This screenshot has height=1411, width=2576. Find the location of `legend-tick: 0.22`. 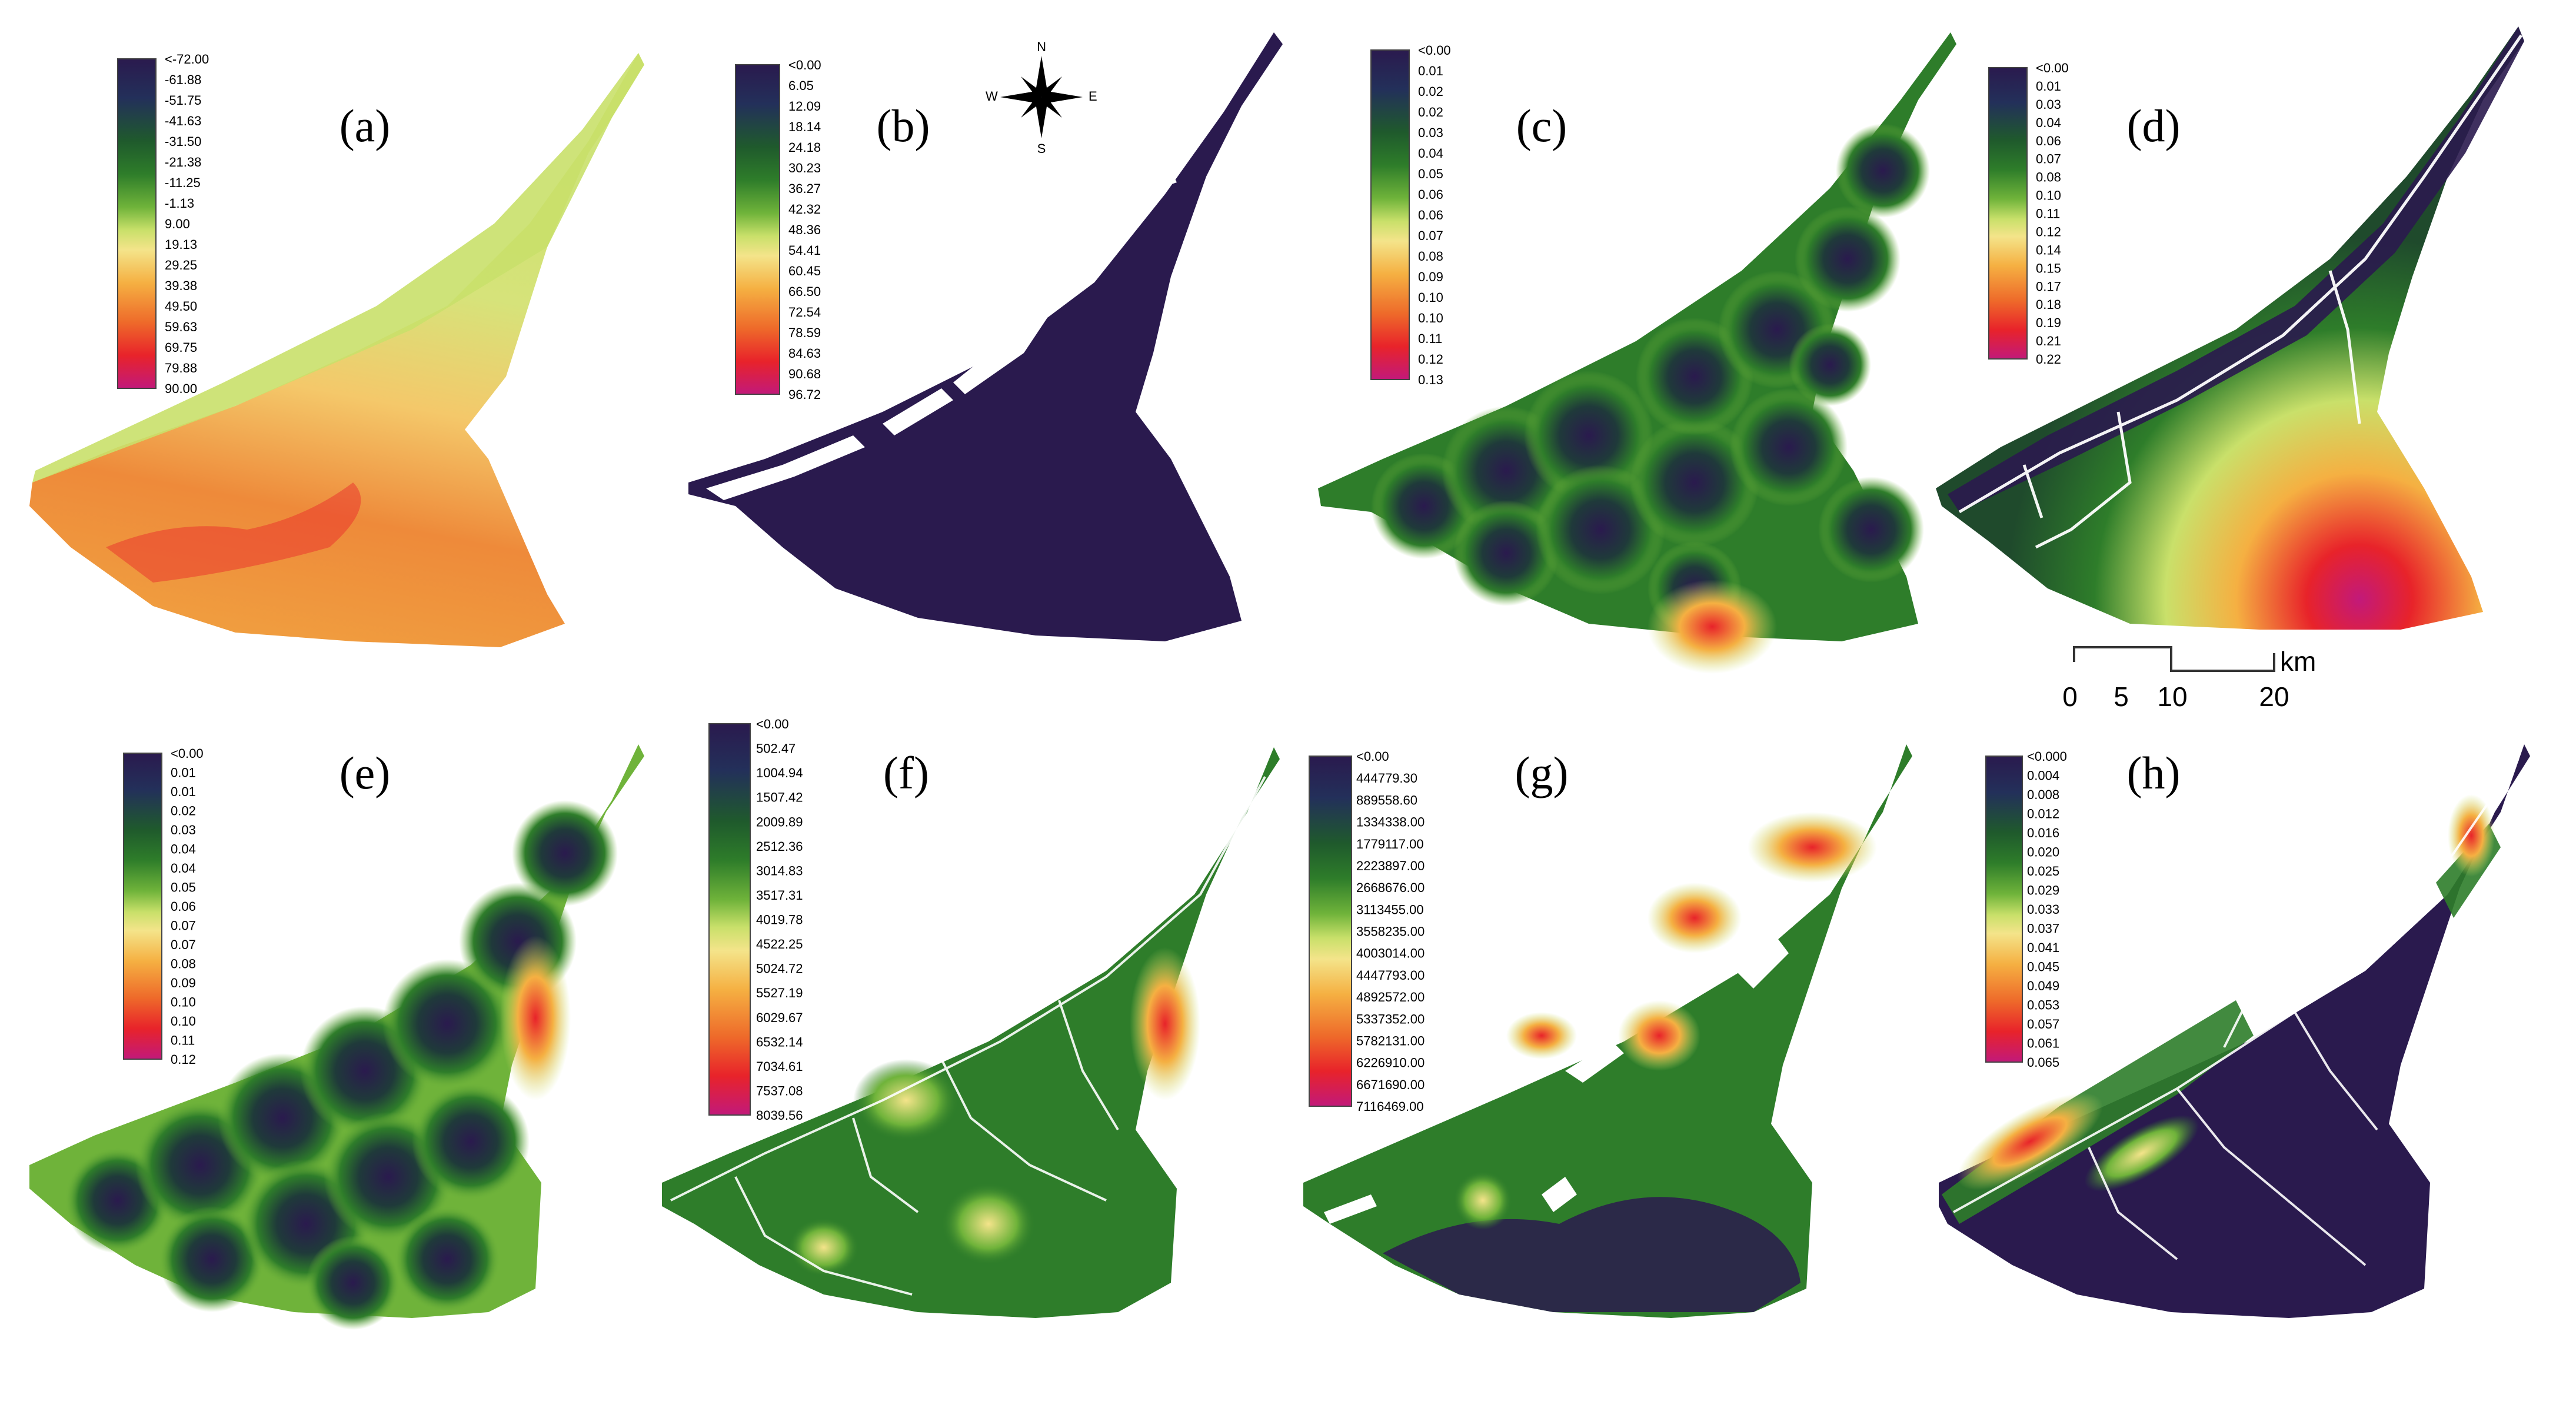

legend-tick: 0.22 is located at coordinates (2048, 359).